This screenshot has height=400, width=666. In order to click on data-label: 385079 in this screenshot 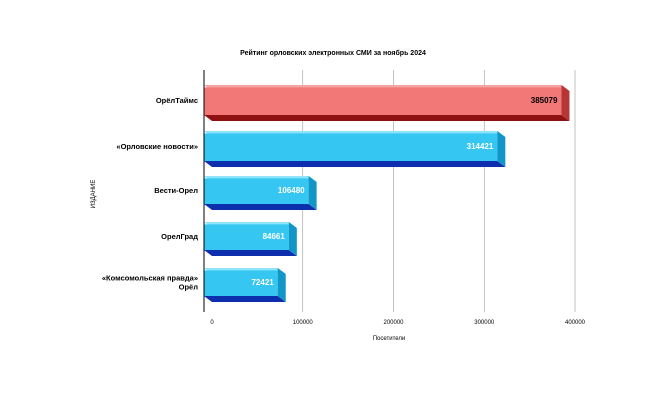, I will do `click(544, 100)`.